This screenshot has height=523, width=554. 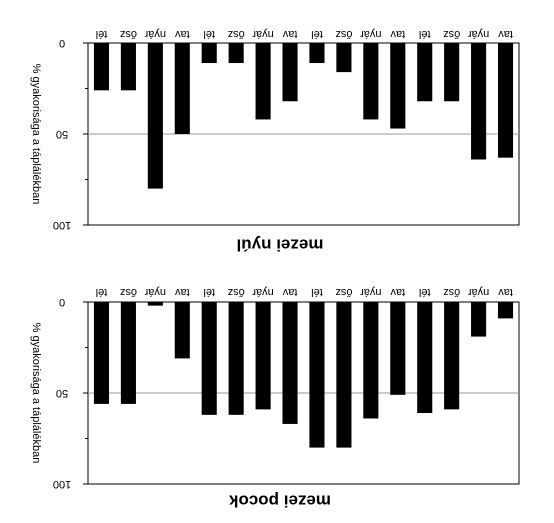 What do you see at coordinates (279, 501) in the screenshot?
I see `chart-title: mezei pocok` at bounding box center [279, 501].